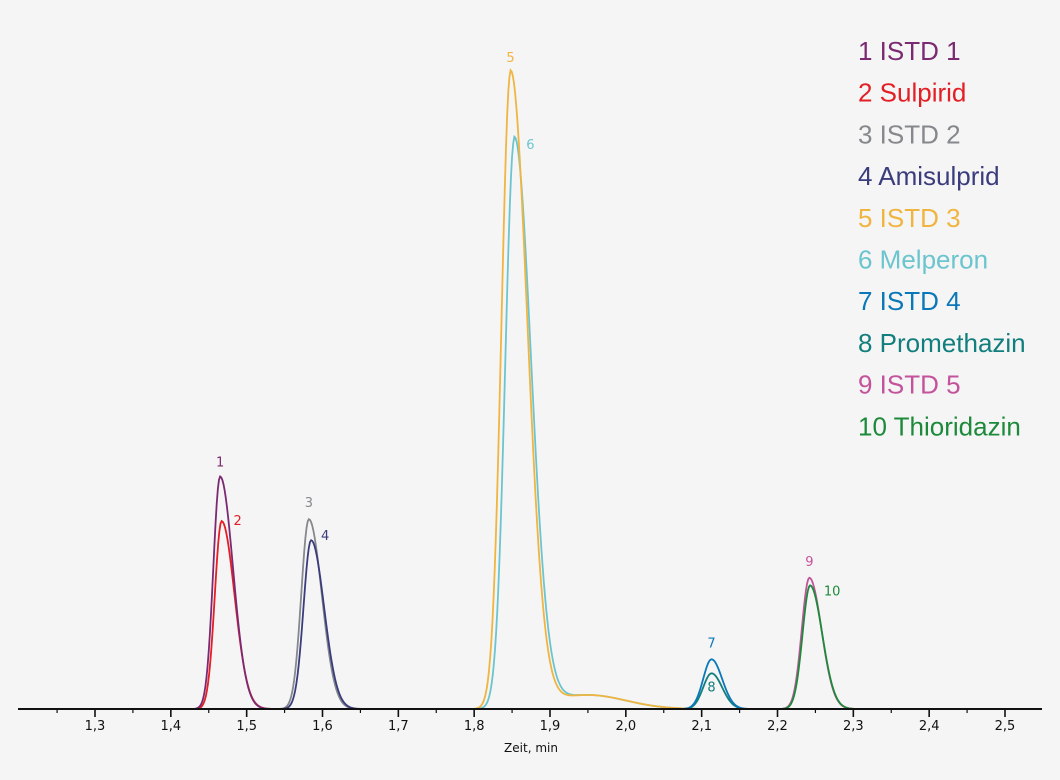 This screenshot has width=1060, height=780. I want to click on x-tick-label: 1,9, so click(550, 726).